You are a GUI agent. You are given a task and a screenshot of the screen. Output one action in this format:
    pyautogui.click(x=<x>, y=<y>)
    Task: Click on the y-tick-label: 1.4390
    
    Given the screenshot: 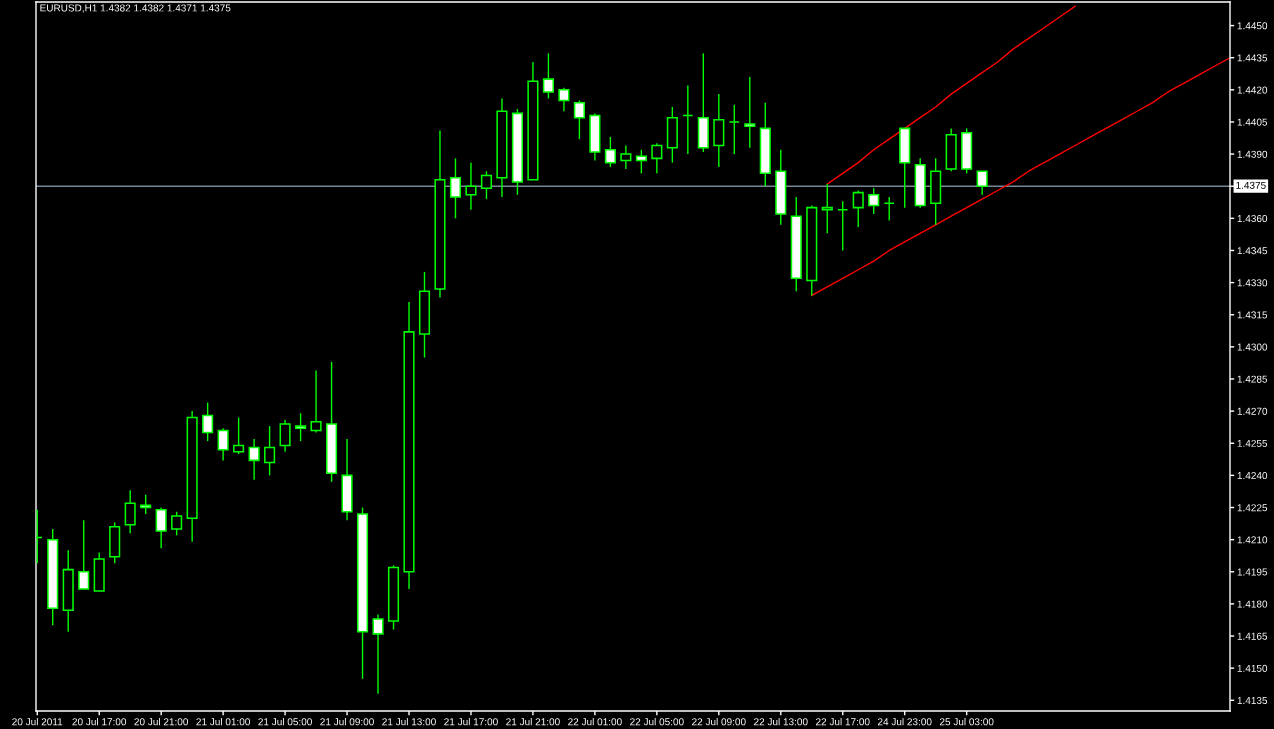 What is the action you would take?
    pyautogui.click(x=1252, y=154)
    